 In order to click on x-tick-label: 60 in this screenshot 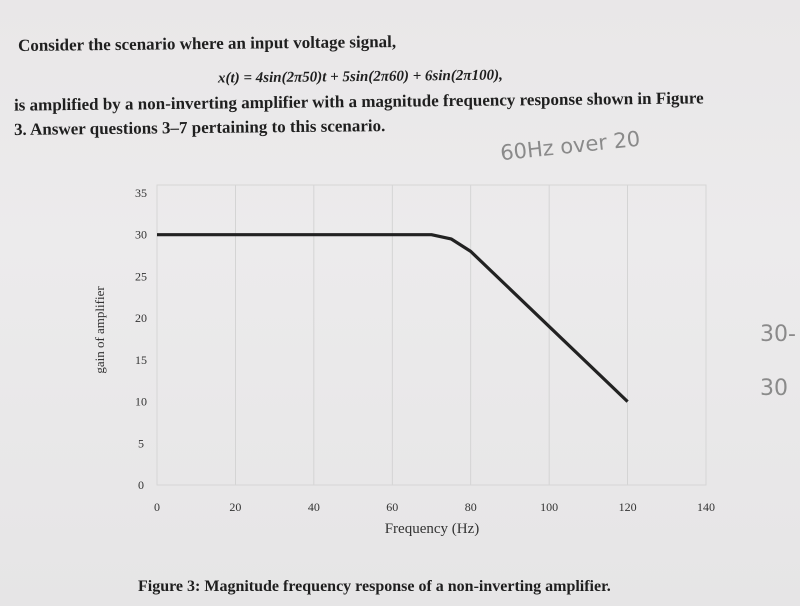, I will do `click(392, 507)`.